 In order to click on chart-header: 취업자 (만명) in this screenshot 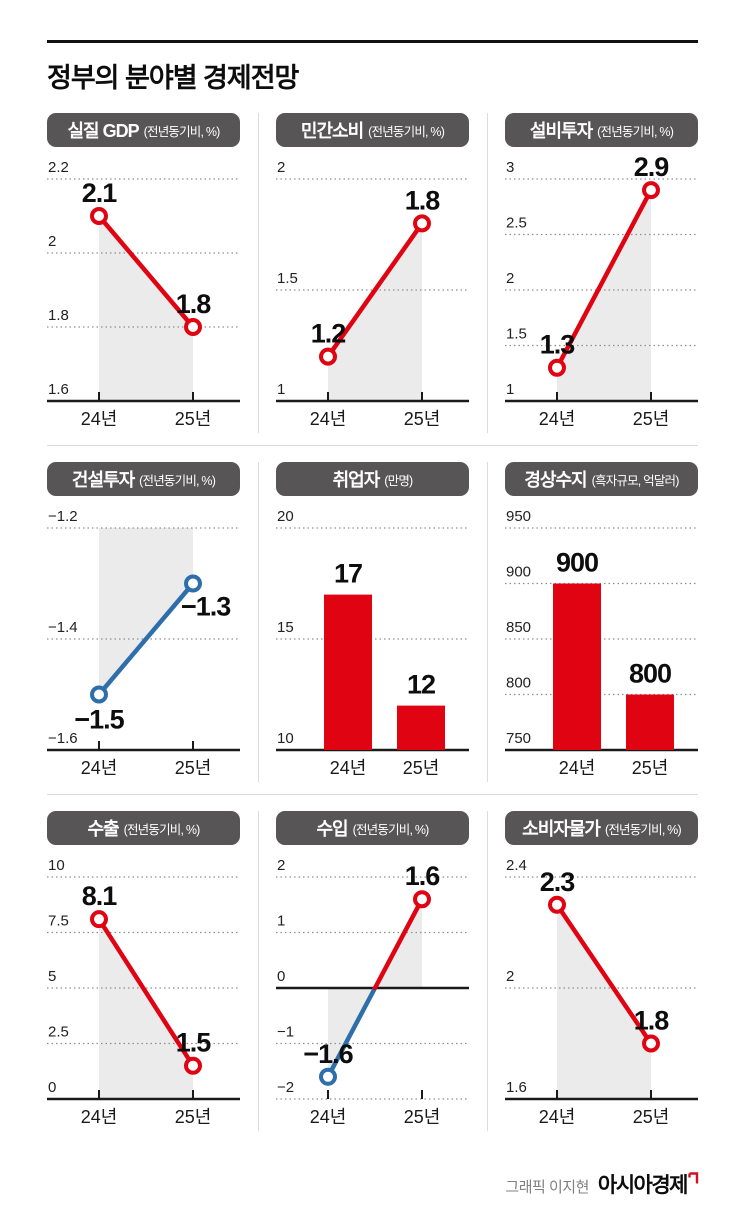, I will do `click(372, 479)`.